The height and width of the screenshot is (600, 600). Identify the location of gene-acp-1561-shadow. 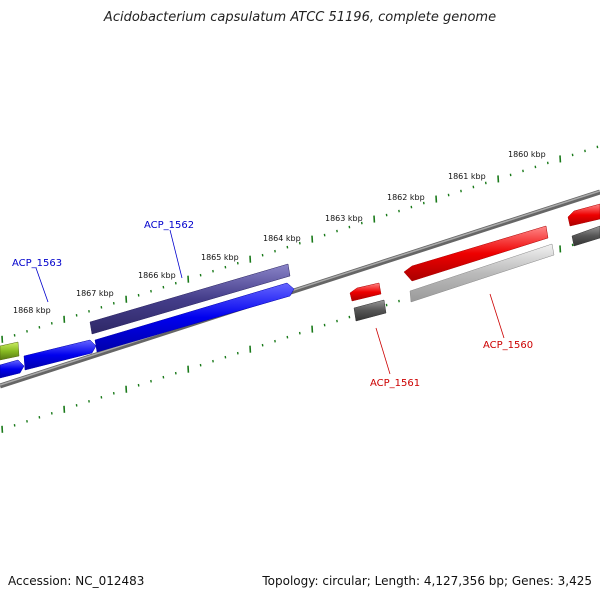
(370, 310).